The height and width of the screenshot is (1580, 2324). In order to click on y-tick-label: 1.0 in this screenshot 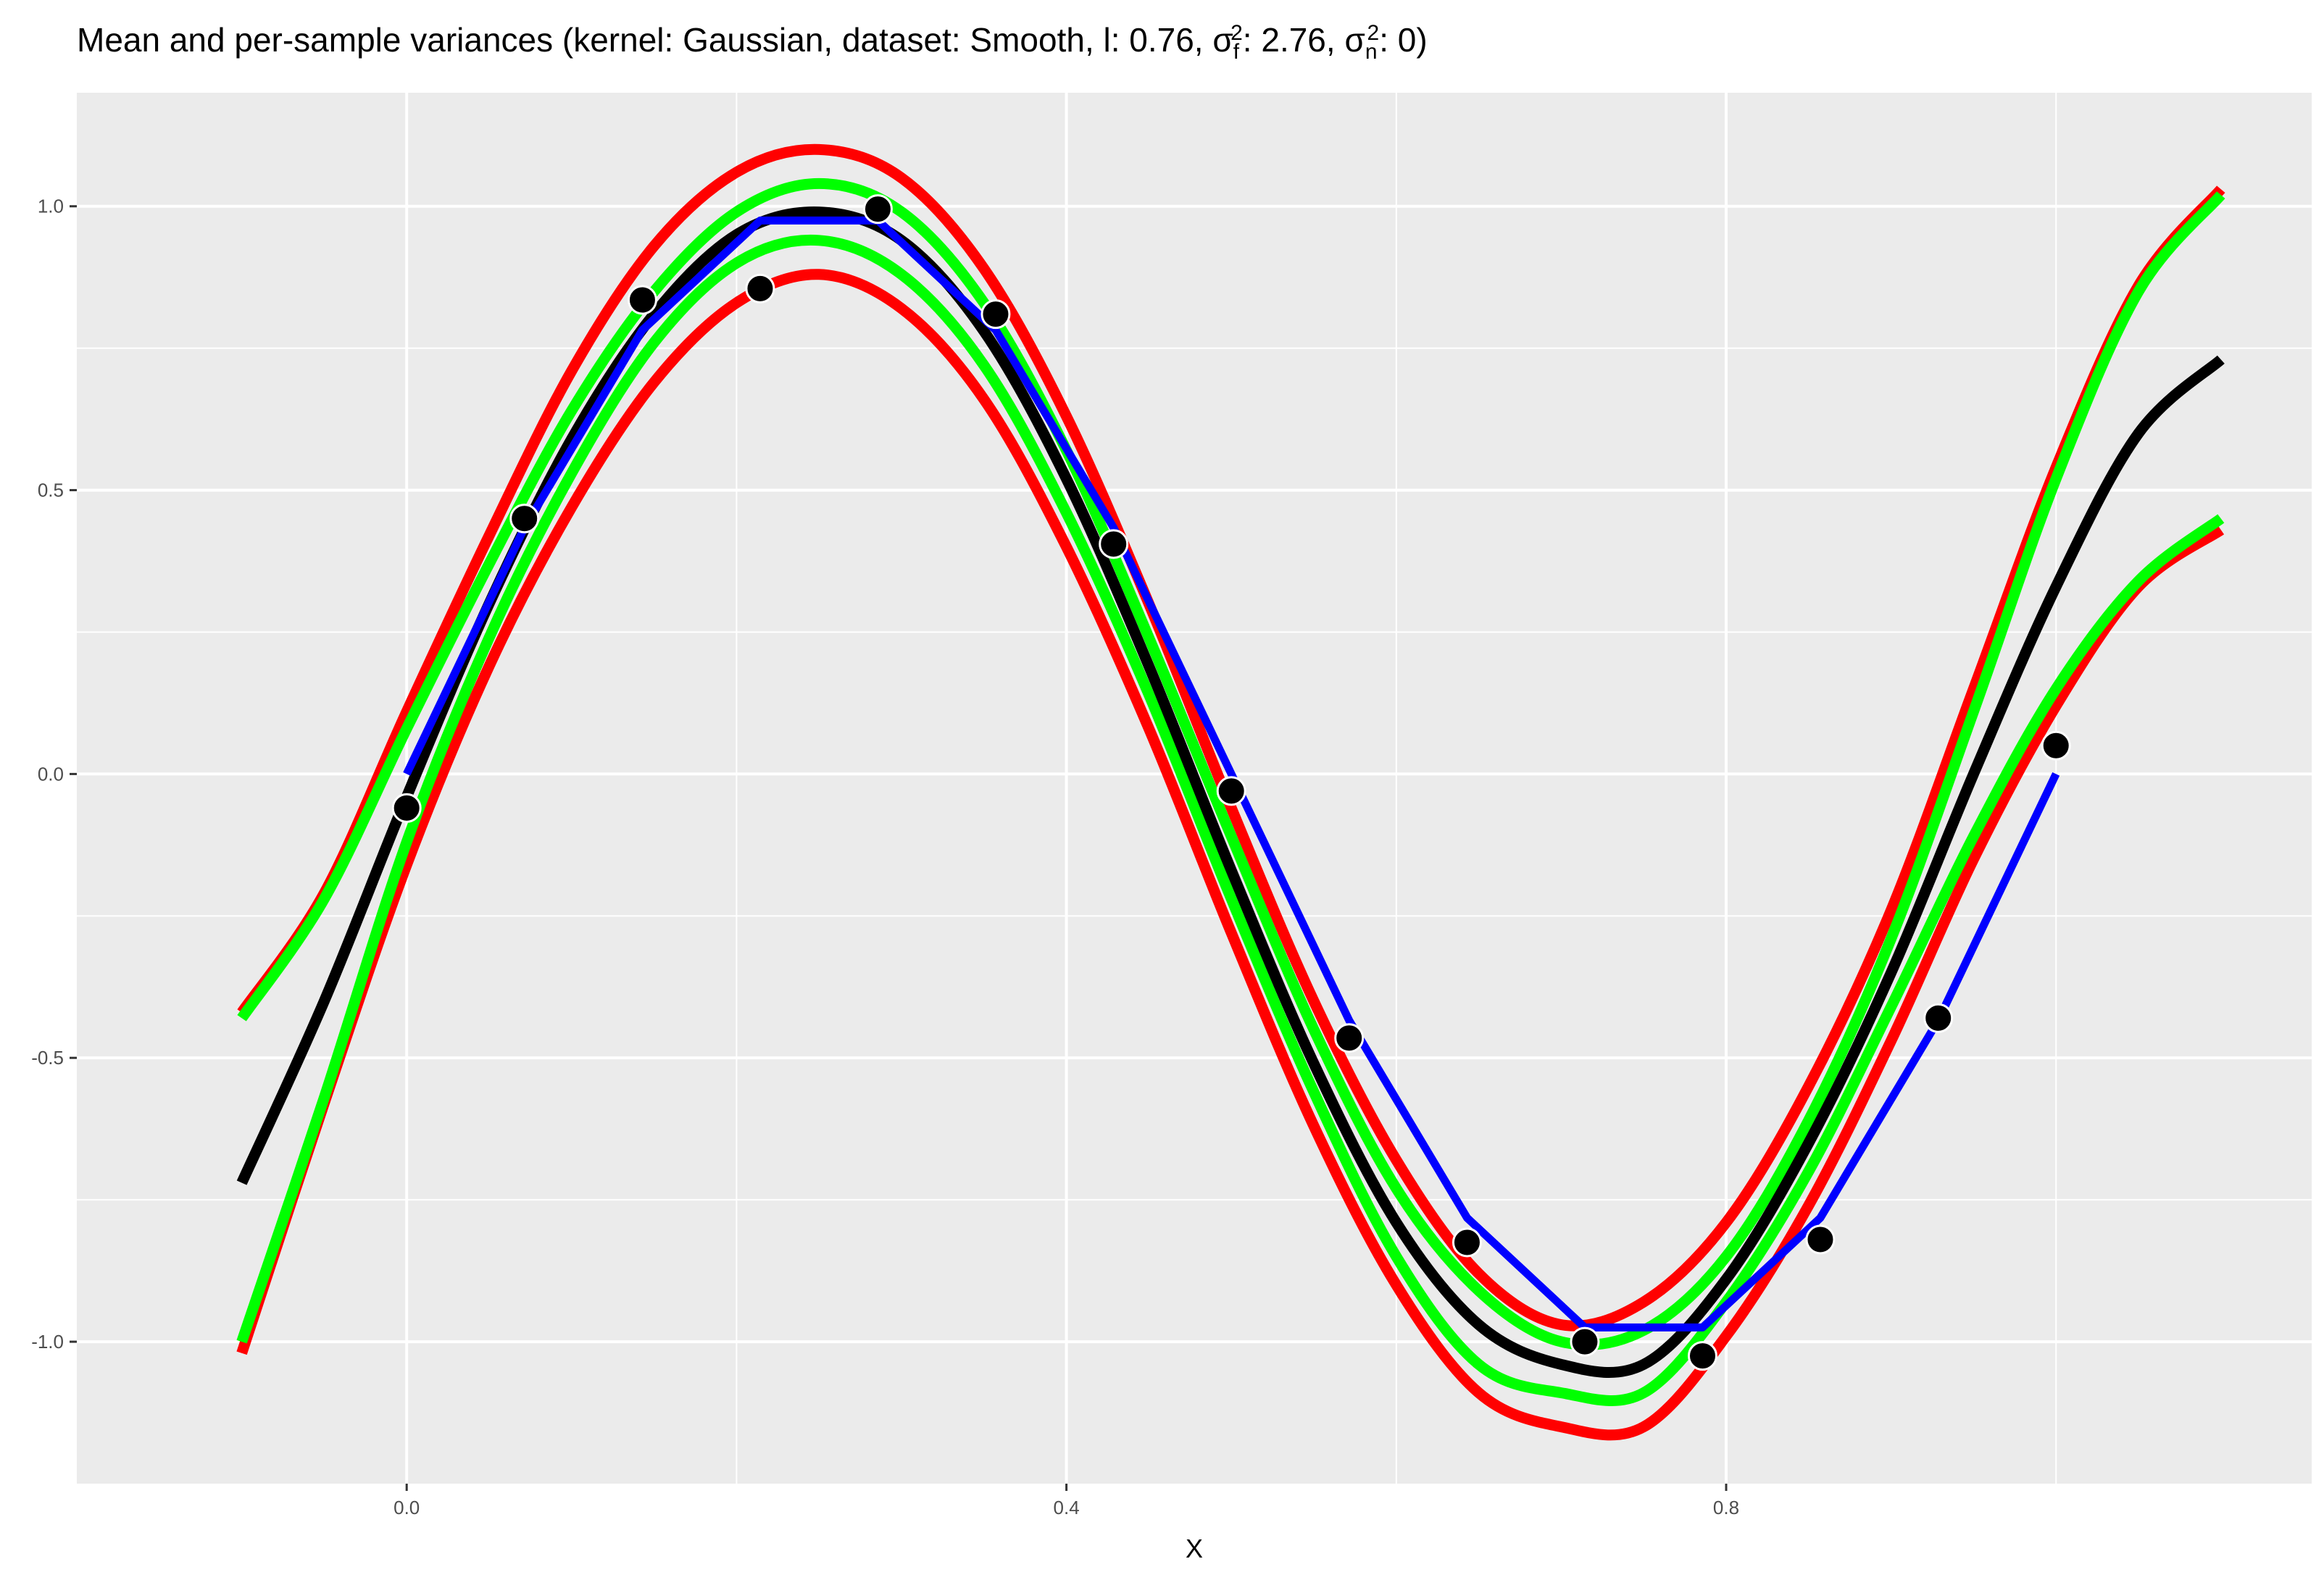, I will do `click(51, 207)`.